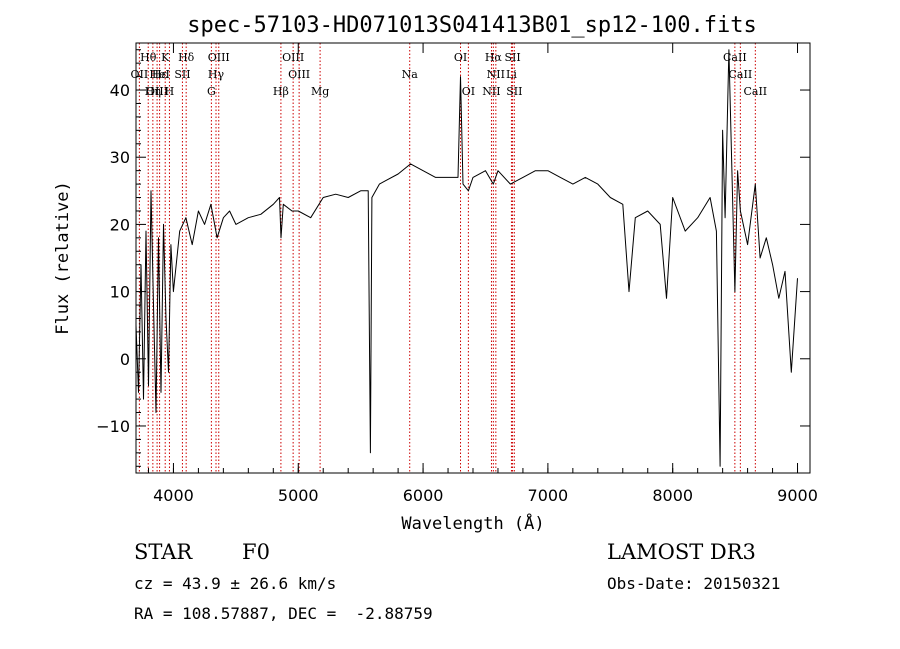 The width and height of the screenshot is (900, 649). What do you see at coordinates (120, 90) in the screenshot?
I see `y-tick-label: 40` at bounding box center [120, 90].